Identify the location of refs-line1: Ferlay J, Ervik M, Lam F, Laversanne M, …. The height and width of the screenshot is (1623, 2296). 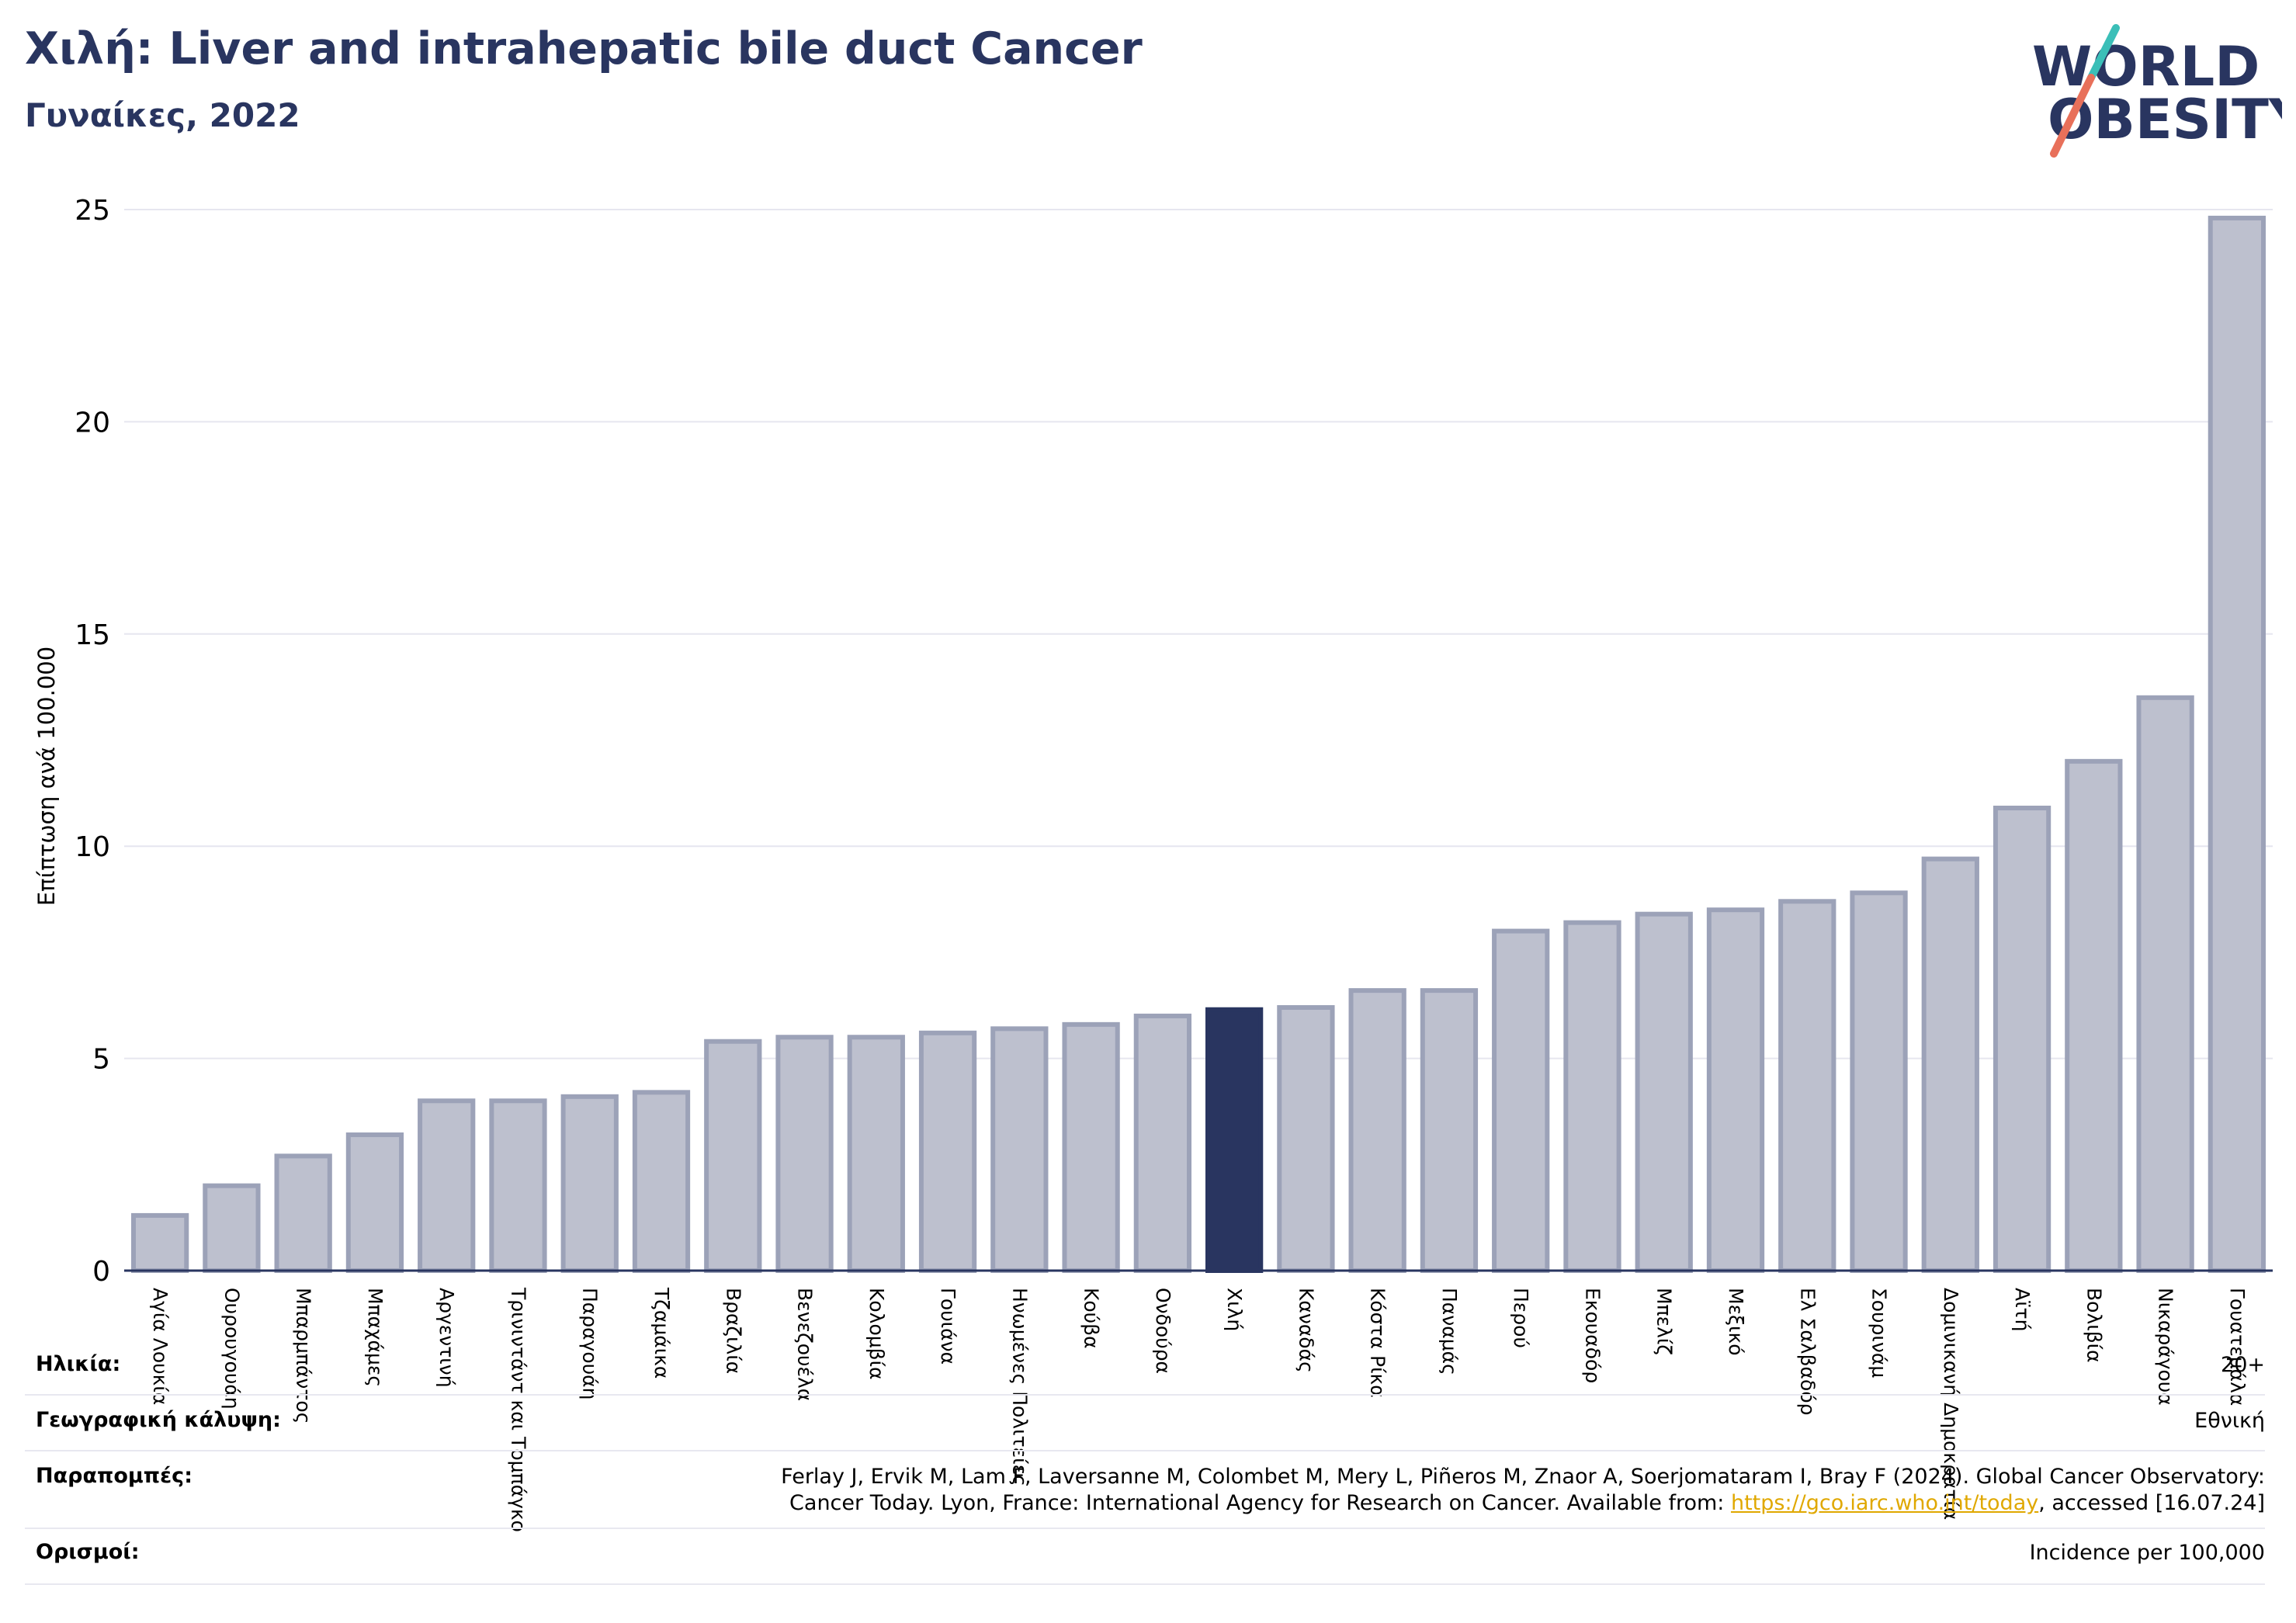
(1523, 1477).